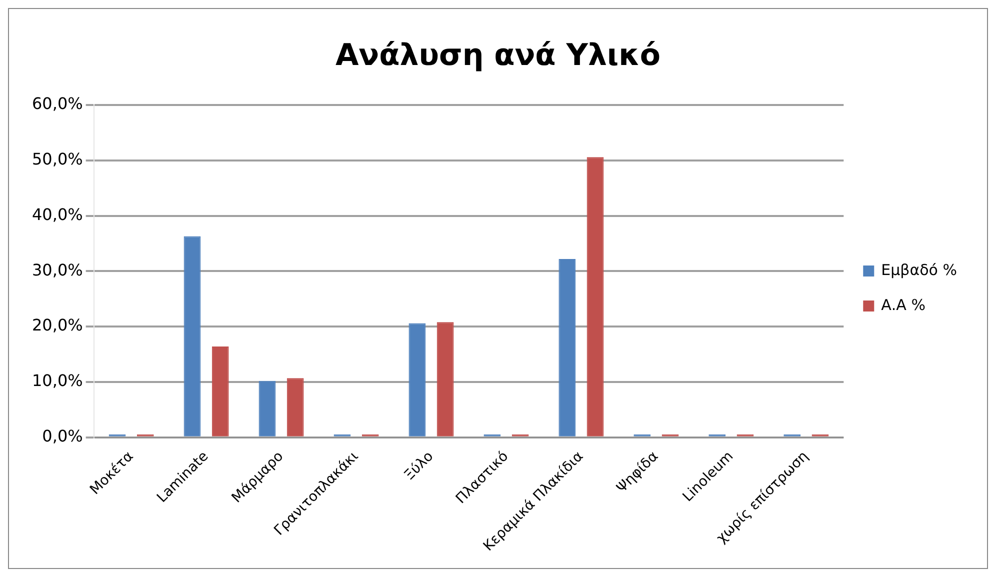  What do you see at coordinates (62, 436) in the screenshot?
I see `y-tick-label: 0,0%` at bounding box center [62, 436].